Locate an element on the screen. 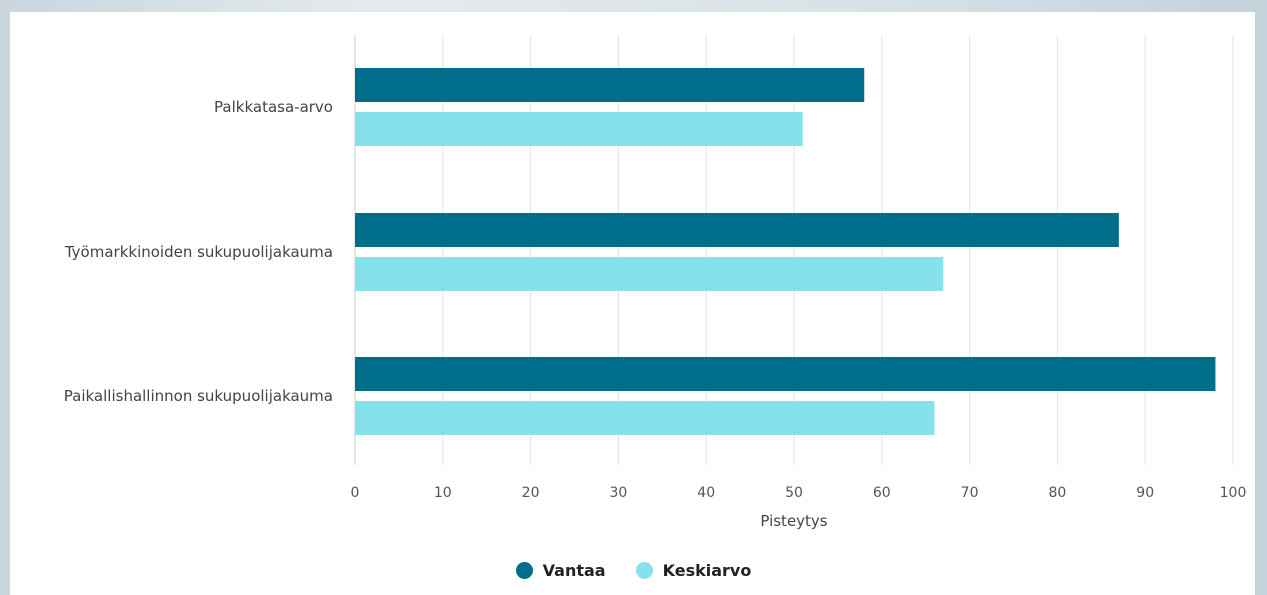 The height and width of the screenshot is (595, 1267). legend-label-vantaa: Vantaa is located at coordinates (574, 570).